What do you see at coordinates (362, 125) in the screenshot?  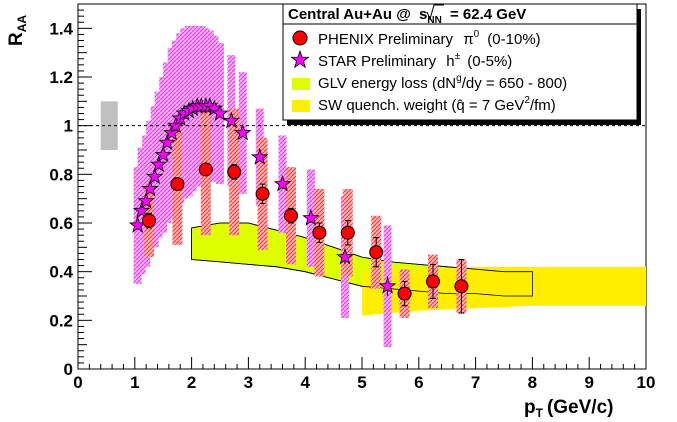 I see `reference-line-group` at bounding box center [362, 125].